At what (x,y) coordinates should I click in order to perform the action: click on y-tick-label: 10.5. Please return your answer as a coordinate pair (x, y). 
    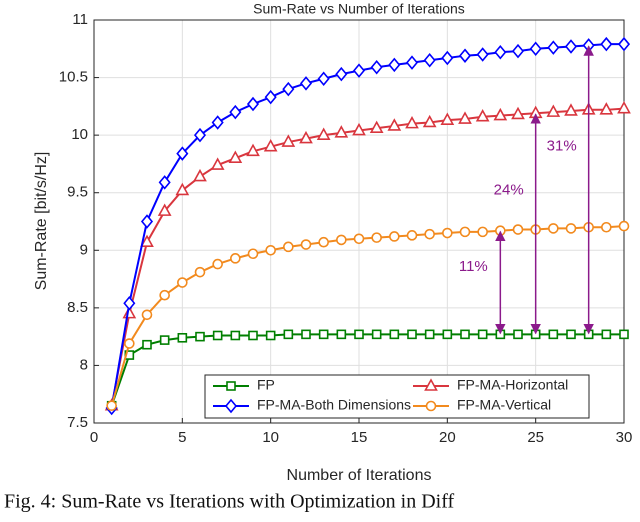
    Looking at the image, I should click on (73, 77).